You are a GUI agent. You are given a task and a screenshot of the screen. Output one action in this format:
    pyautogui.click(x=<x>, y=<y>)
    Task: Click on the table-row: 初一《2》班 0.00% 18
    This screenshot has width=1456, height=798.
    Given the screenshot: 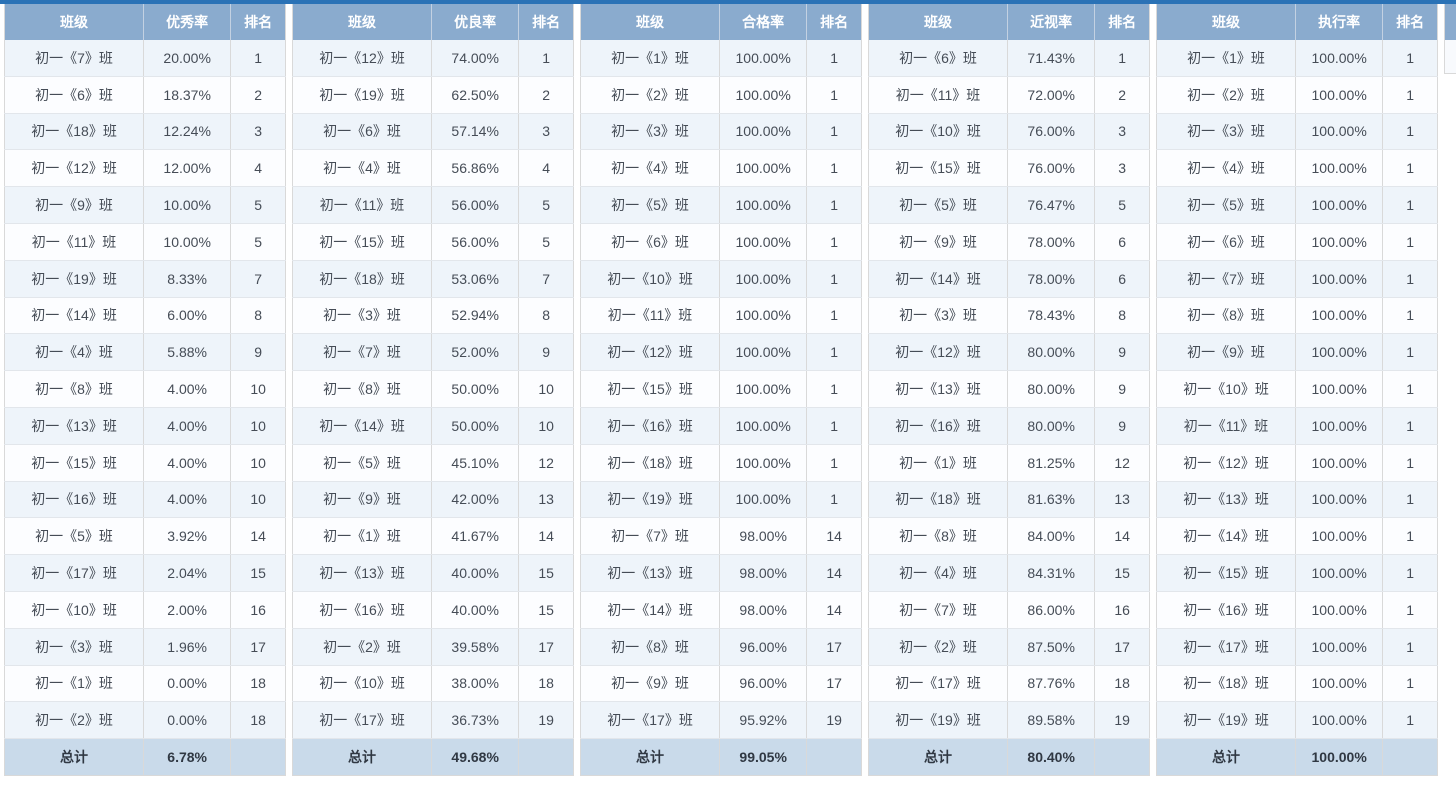 What is the action you would take?
    pyautogui.click(x=145, y=720)
    